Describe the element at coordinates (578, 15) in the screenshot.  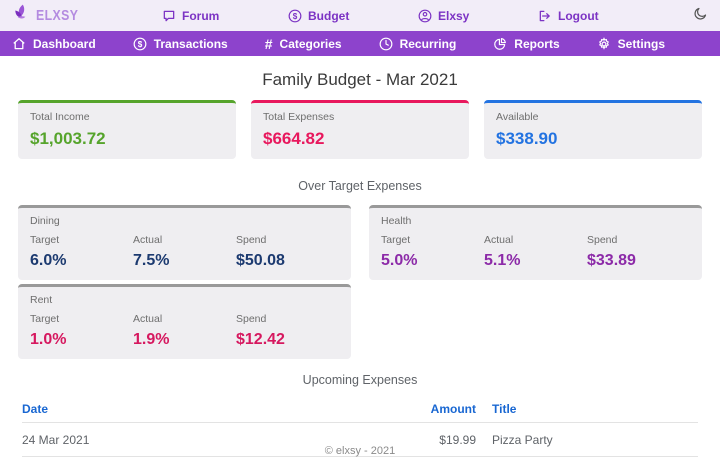
I see `topnav-label: Logout` at that location.